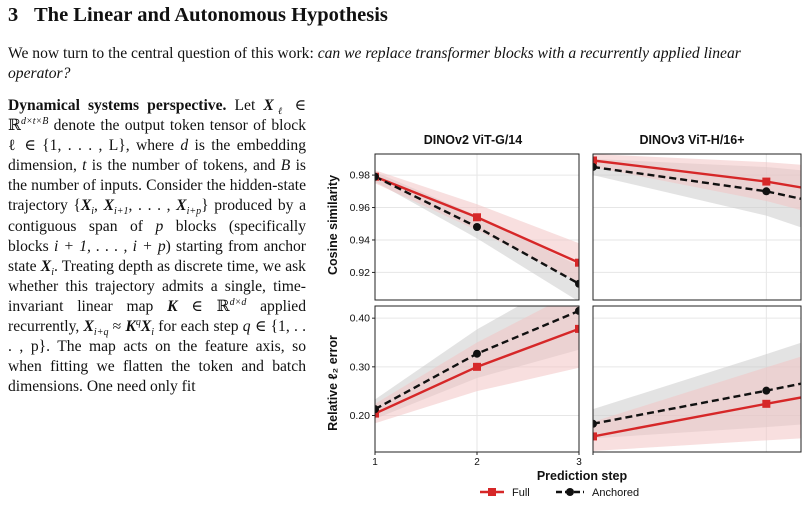 The height and width of the screenshot is (515, 805). I want to click on text-run: ) starting from anchor state, so click(157, 256).